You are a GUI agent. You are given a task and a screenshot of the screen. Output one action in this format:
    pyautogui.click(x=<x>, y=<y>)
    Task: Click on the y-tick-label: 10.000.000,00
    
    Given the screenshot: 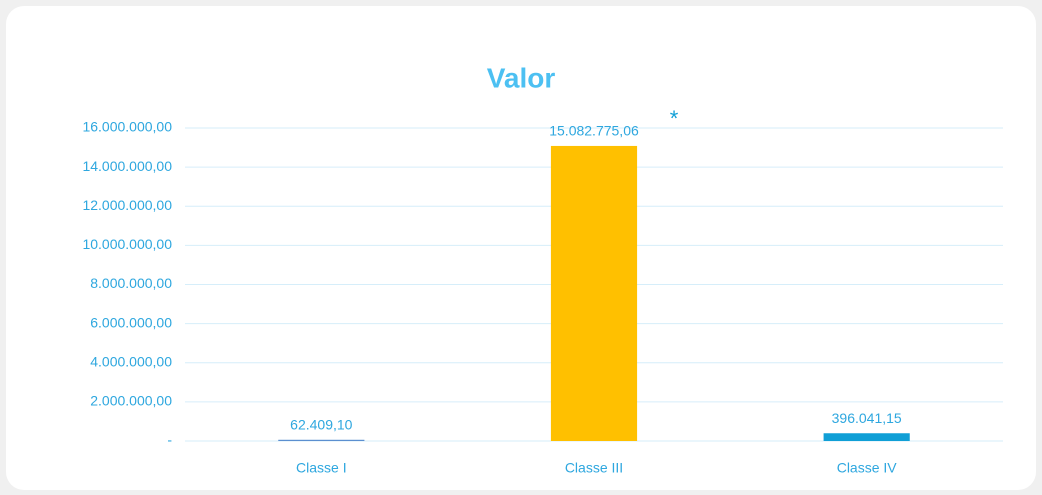 What is the action you would take?
    pyautogui.click(x=127, y=244)
    